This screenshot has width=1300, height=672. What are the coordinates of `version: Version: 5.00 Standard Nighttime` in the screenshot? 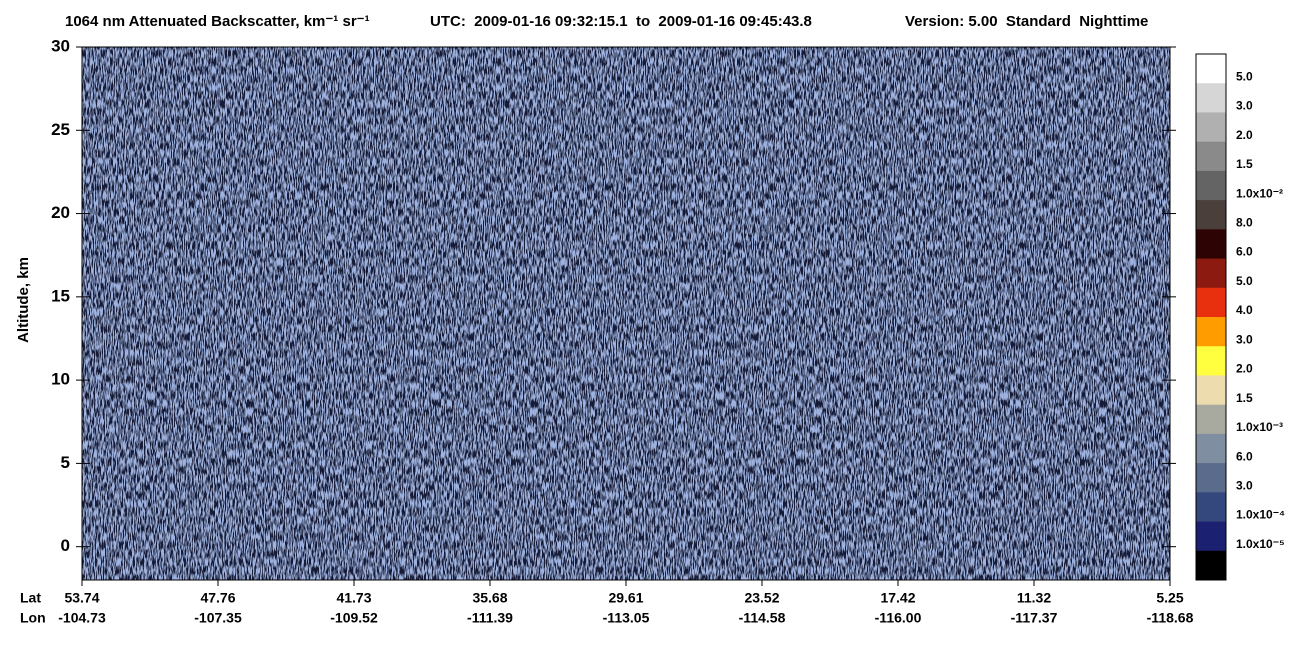 It's located at (1026, 21).